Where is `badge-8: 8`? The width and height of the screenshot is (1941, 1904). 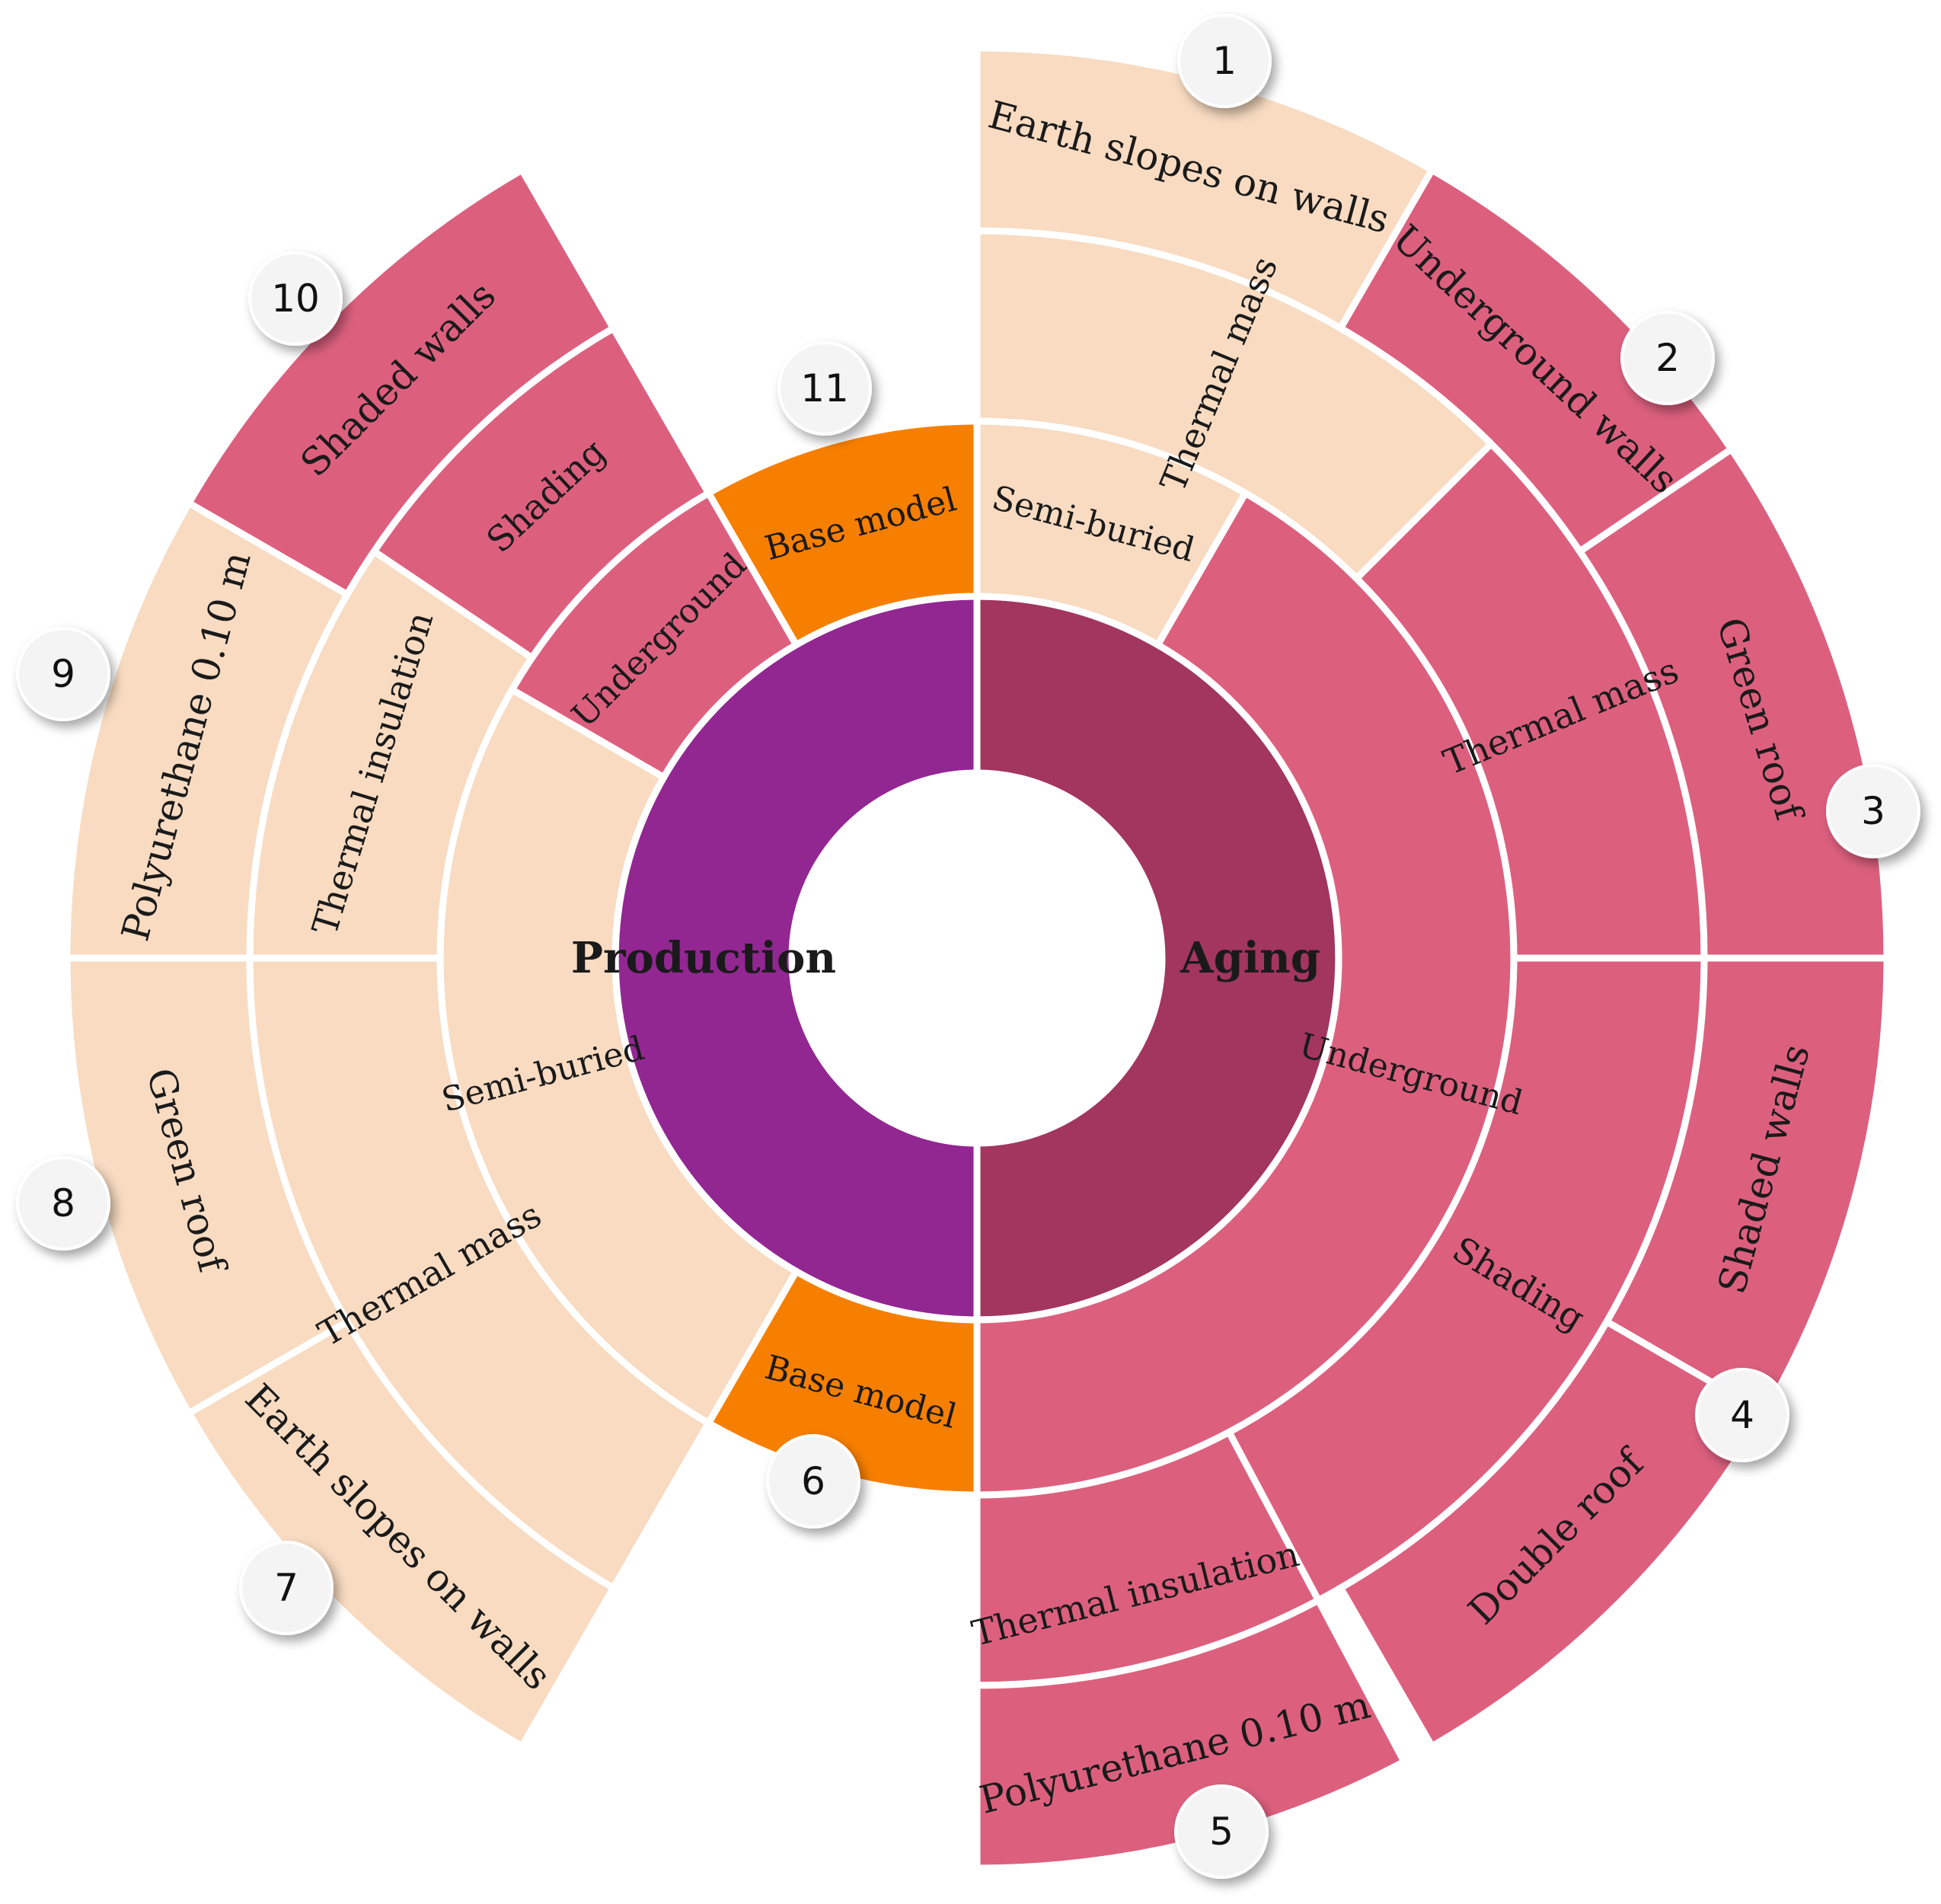
badge-8: 8 is located at coordinates (63, 1204).